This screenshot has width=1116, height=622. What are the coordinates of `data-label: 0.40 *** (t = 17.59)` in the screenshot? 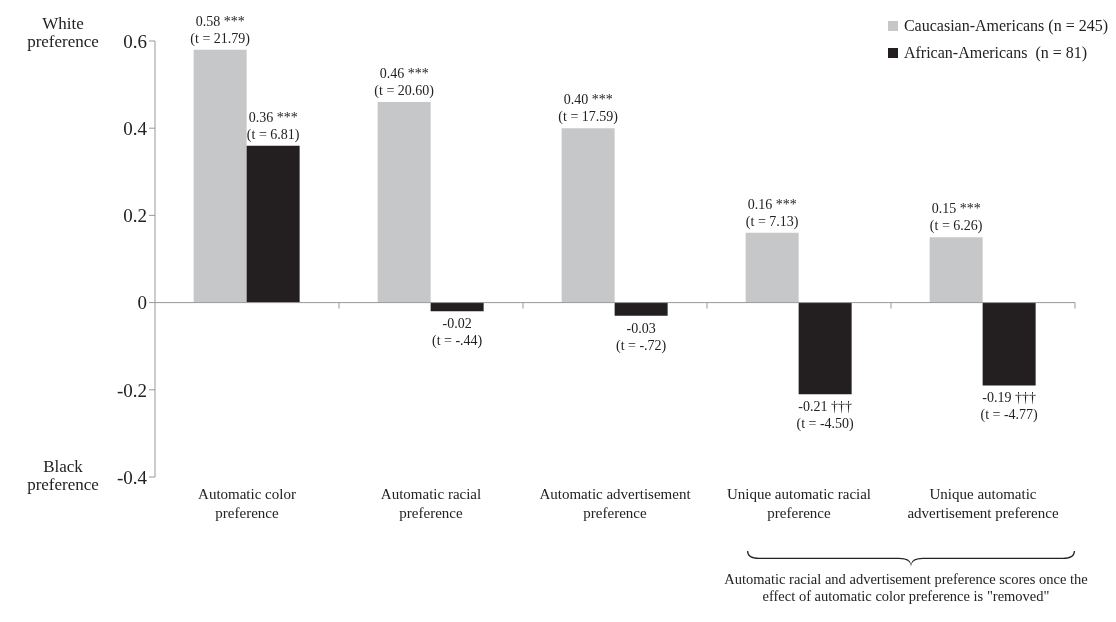 It's located at (588, 109).